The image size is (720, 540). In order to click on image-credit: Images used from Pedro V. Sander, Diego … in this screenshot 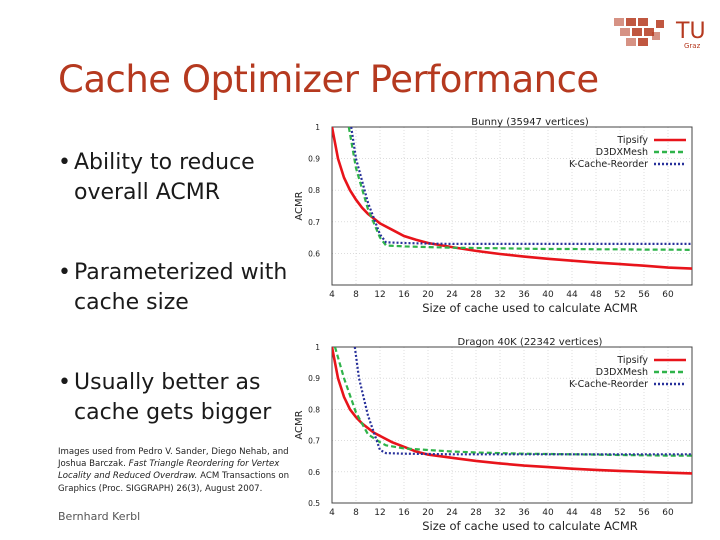, I will do `click(176, 470)`.